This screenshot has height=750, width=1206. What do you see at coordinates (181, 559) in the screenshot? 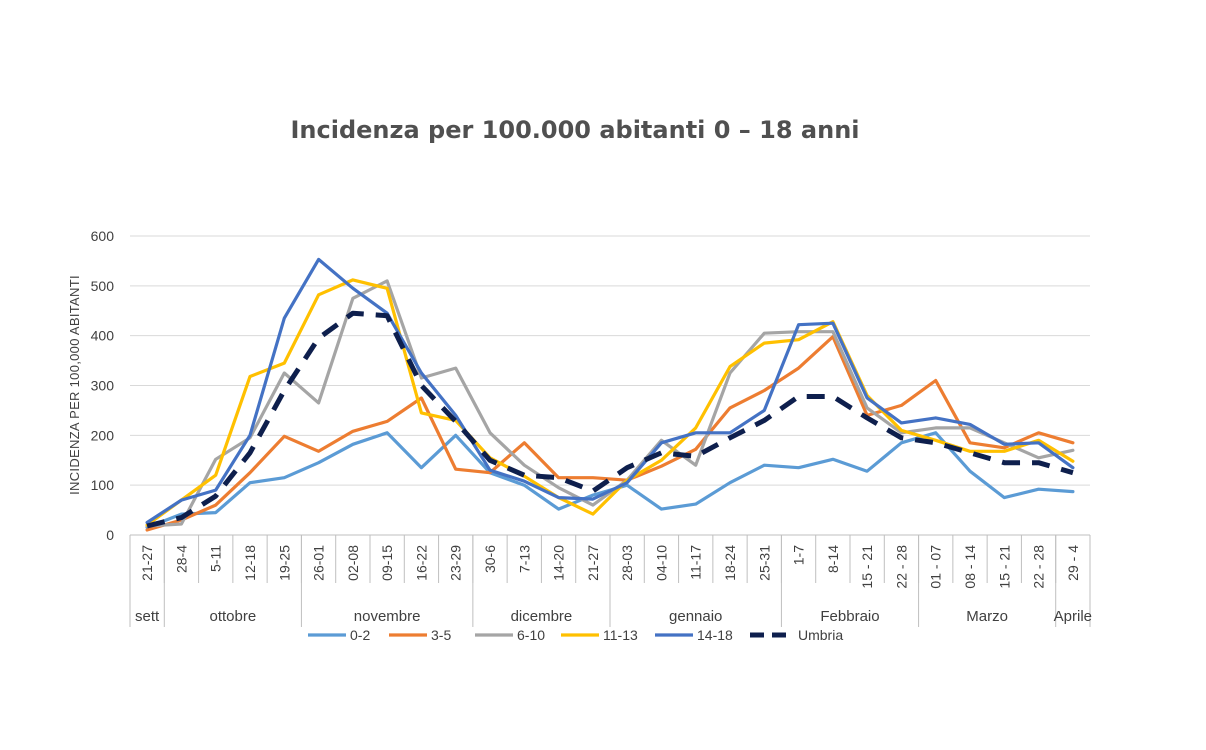
I see `x-tick-label: 28-4` at bounding box center [181, 559].